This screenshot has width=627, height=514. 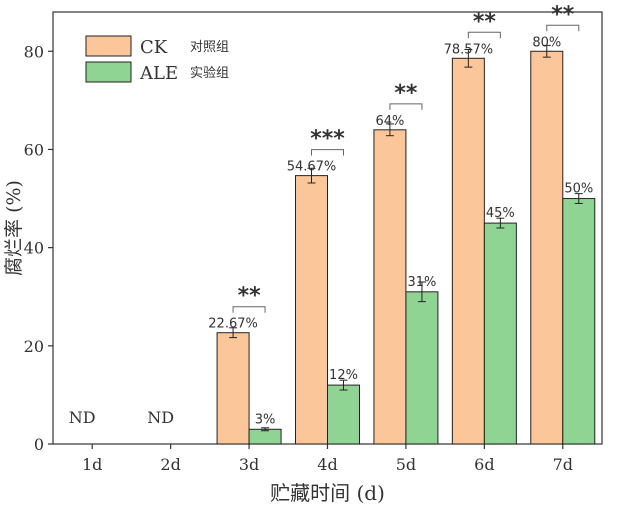 I want to click on y-tick-label: 20, so click(x=34, y=346).